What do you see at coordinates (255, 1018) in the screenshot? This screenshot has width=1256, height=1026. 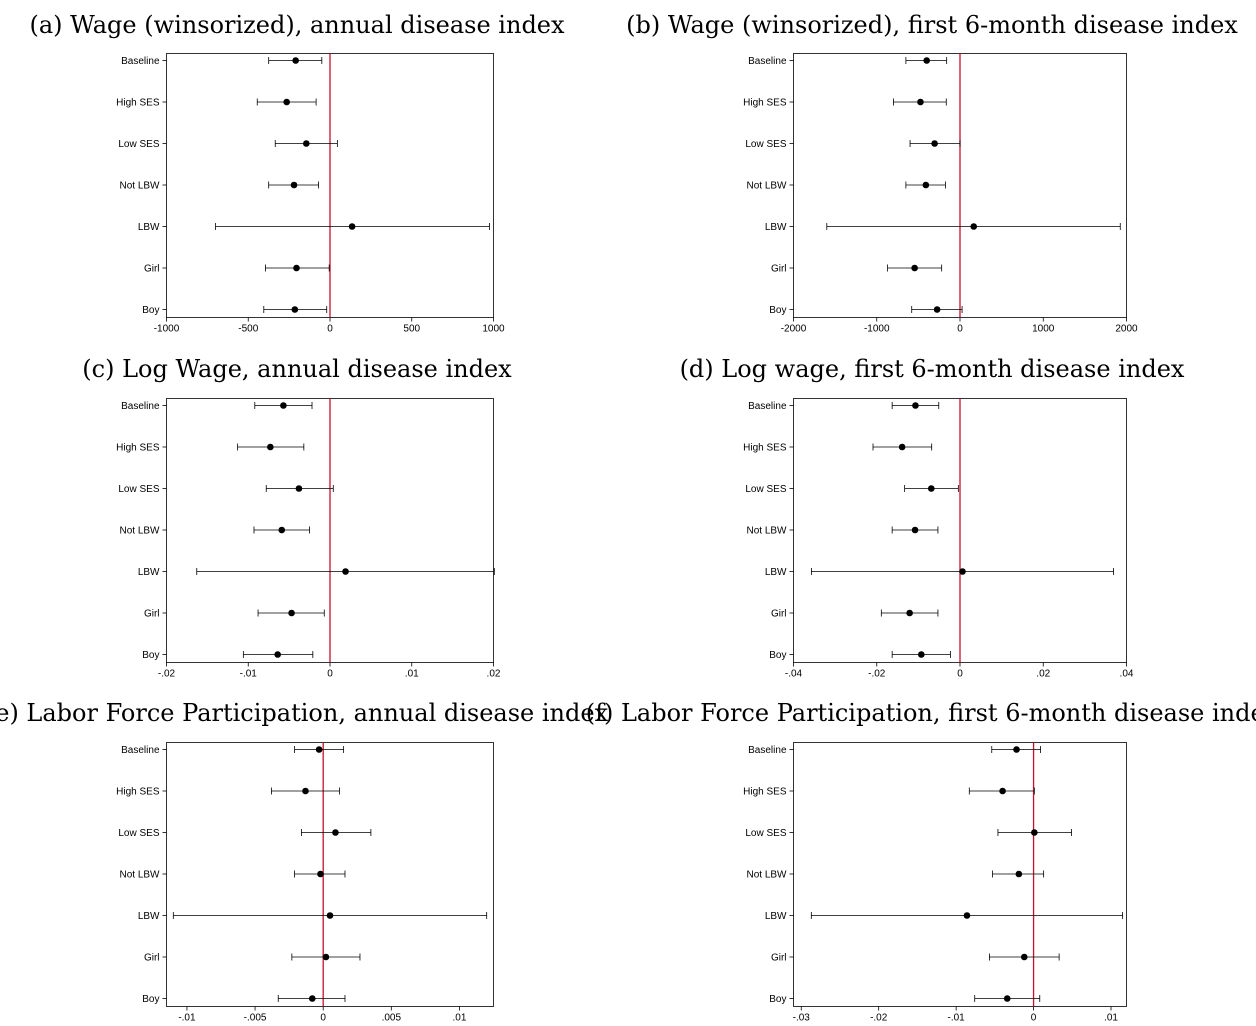 I see `x-tick-label: -.005` at bounding box center [255, 1018].